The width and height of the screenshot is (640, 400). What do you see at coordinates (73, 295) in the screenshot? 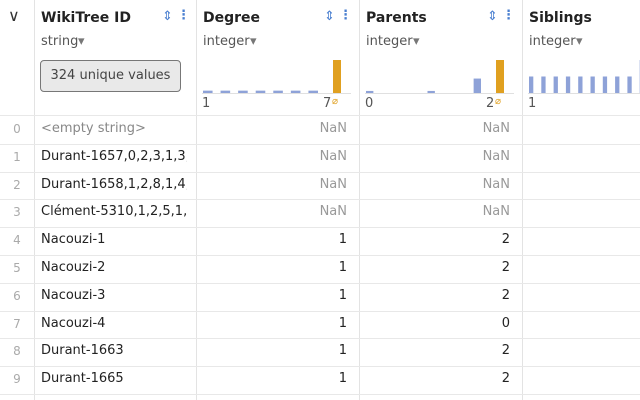
I see `table-cell: Nacouzi-3` at bounding box center [73, 295].